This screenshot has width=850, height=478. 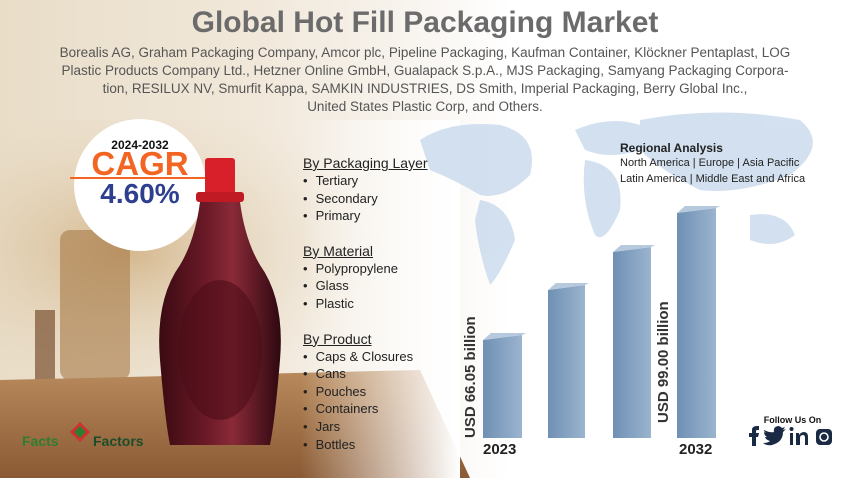 I want to click on title: Global Hot Fill Packaging Market, so click(x=425, y=22).